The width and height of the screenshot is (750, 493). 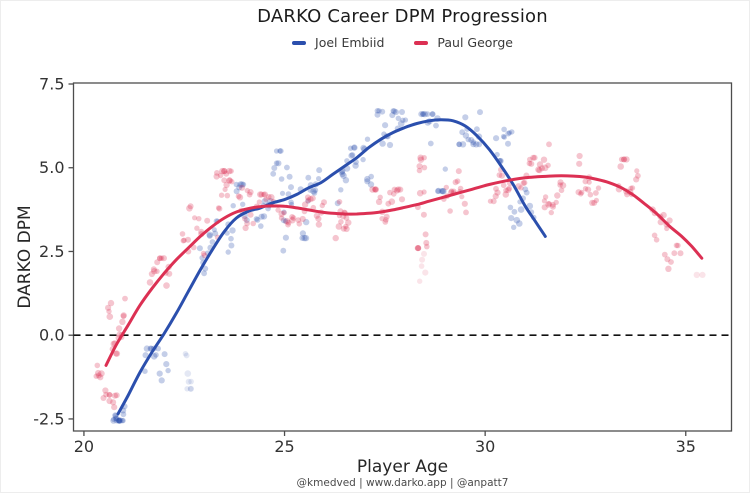 What do you see at coordinates (25, 257) in the screenshot?
I see `y-axis-label: DARKO DPM` at bounding box center [25, 257].